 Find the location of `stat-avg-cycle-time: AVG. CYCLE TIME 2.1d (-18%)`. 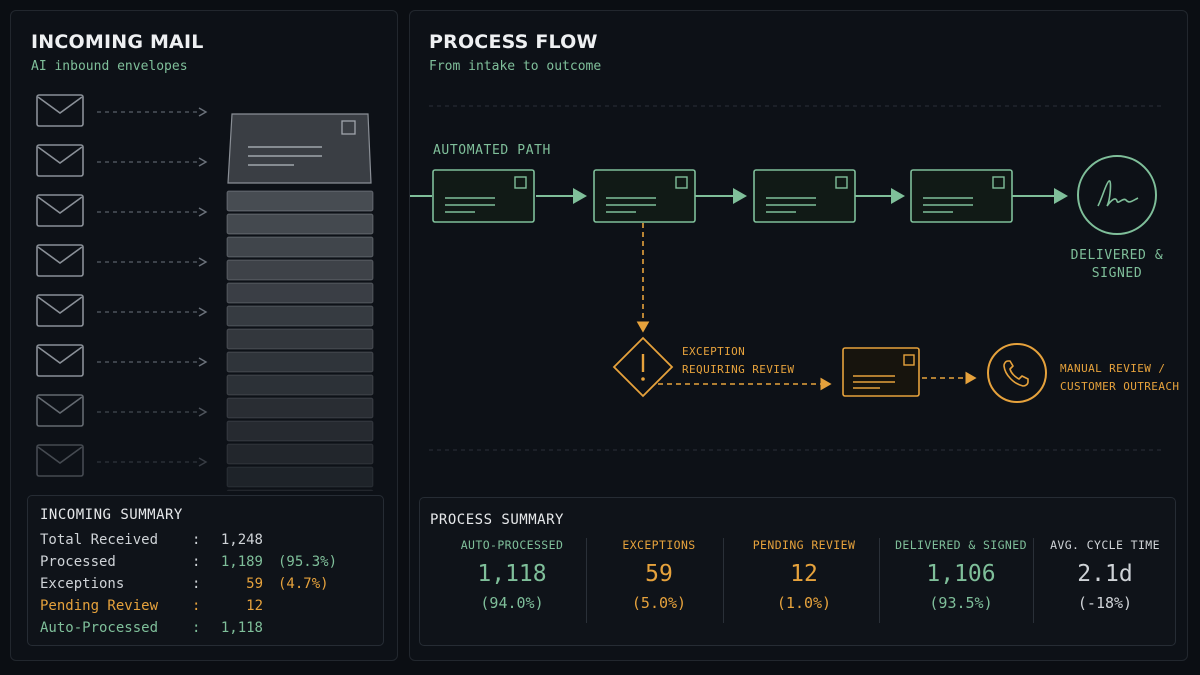

stat-avg-cycle-time: AVG. CYCLE TIME 2.1d (-18%) is located at coordinates (1105, 575).